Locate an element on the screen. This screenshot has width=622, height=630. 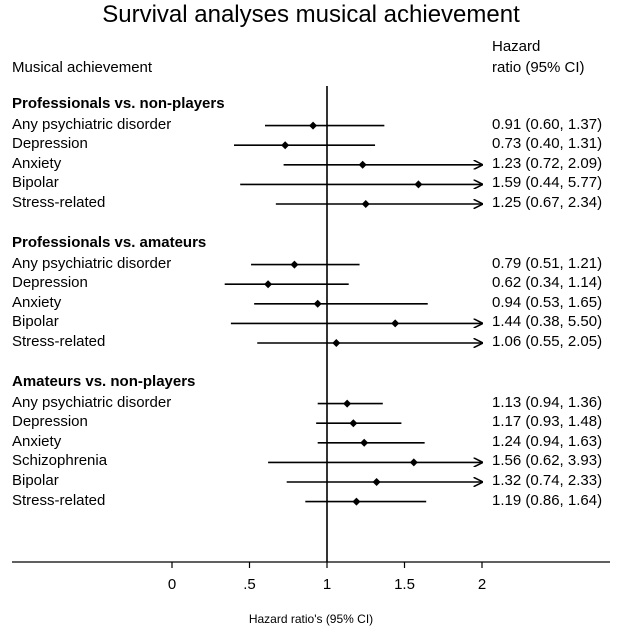
x-tick-label: 0 is located at coordinates (172, 584).